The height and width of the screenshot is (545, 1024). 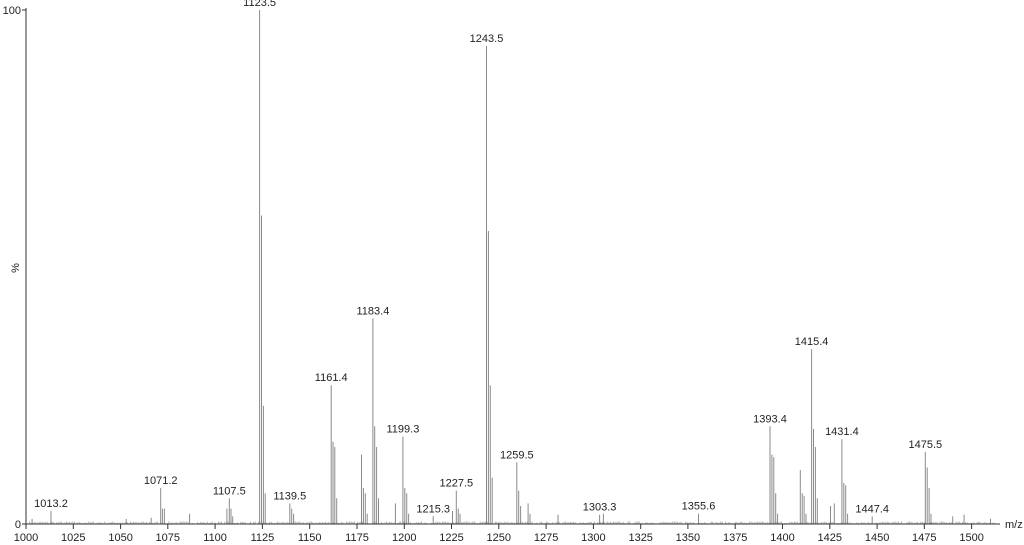 What do you see at coordinates (688, 538) in the screenshot?
I see `x-tick-label: 1350` at bounding box center [688, 538].